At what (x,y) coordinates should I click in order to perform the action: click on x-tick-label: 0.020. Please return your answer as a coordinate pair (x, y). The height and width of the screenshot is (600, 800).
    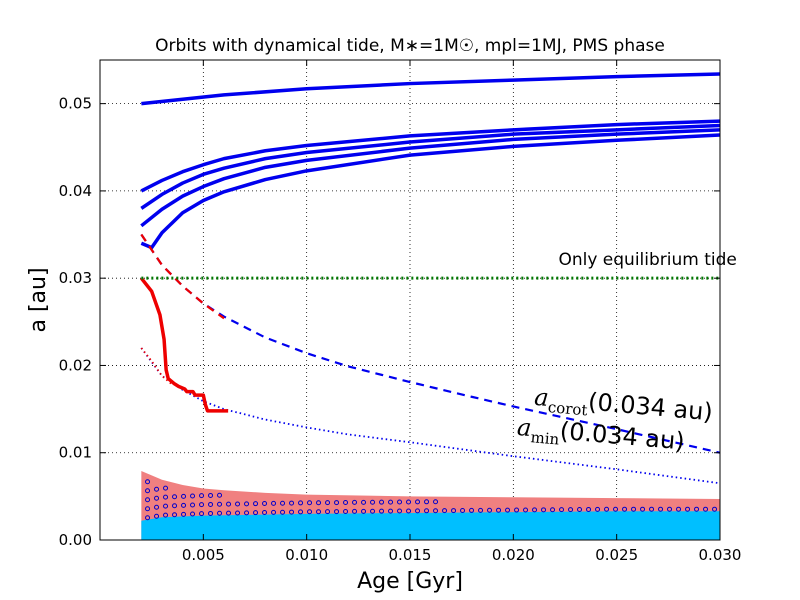
    Looking at the image, I should click on (513, 555).